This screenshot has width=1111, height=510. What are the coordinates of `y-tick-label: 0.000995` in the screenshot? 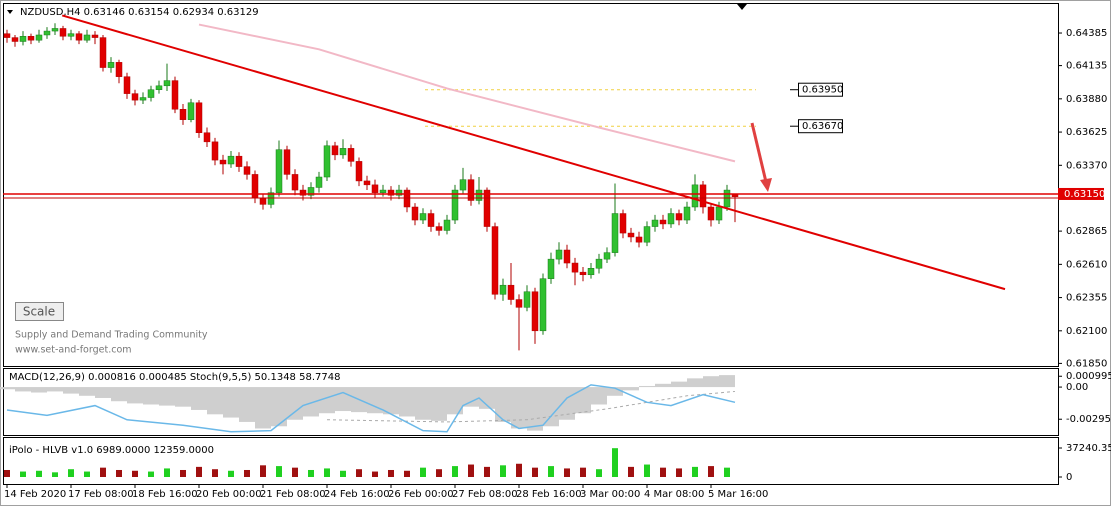 It's located at (1088, 376).